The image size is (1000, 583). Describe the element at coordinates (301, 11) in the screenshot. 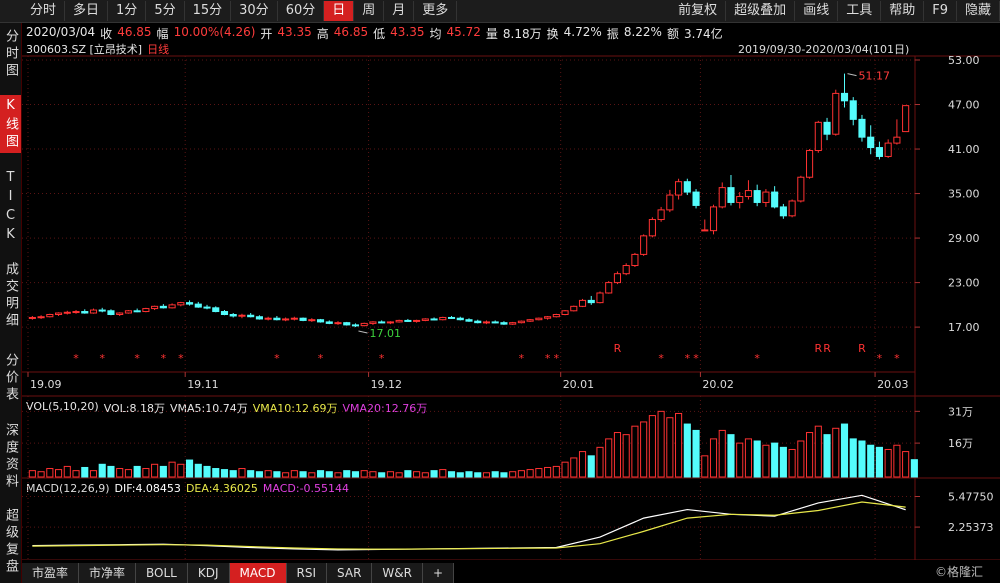

I see `toolbar-button: 60分` at that location.